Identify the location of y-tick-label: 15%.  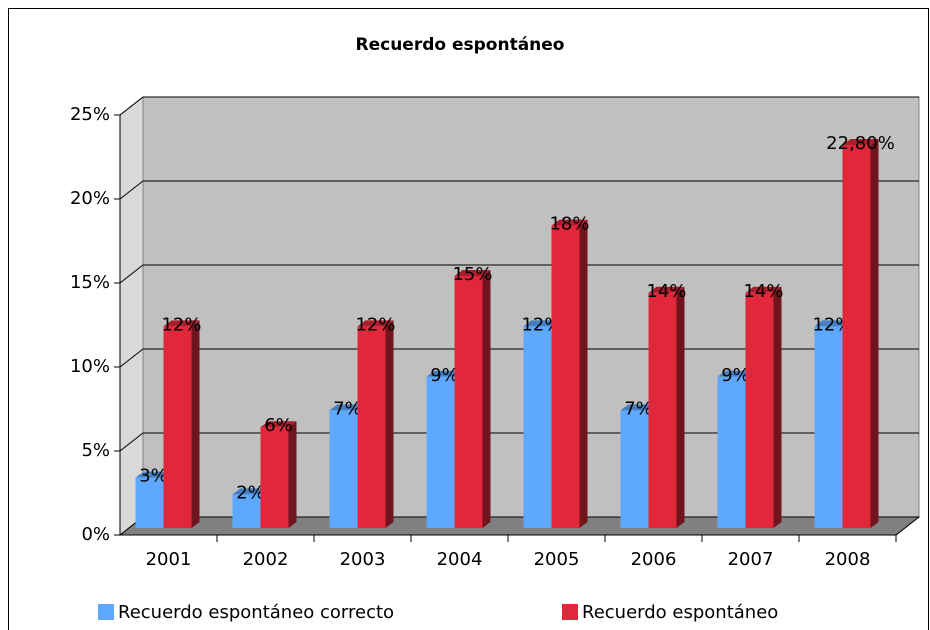
(90, 282).